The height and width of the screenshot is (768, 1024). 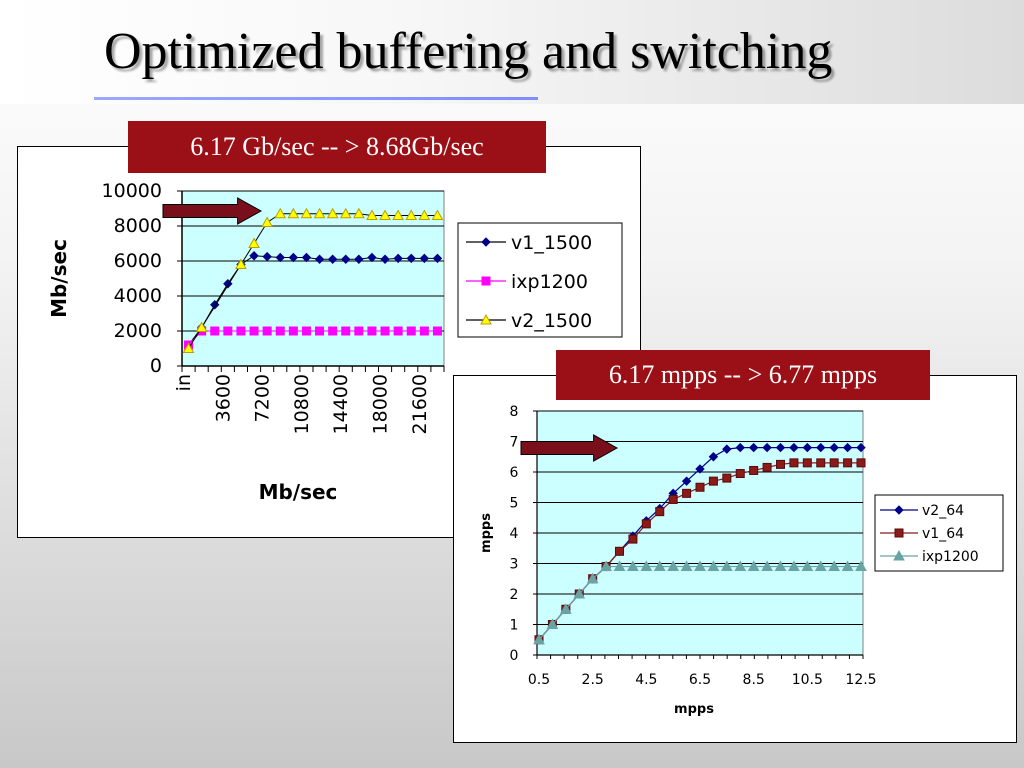 I want to click on y-tick-label: 6000, so click(x=138, y=261).